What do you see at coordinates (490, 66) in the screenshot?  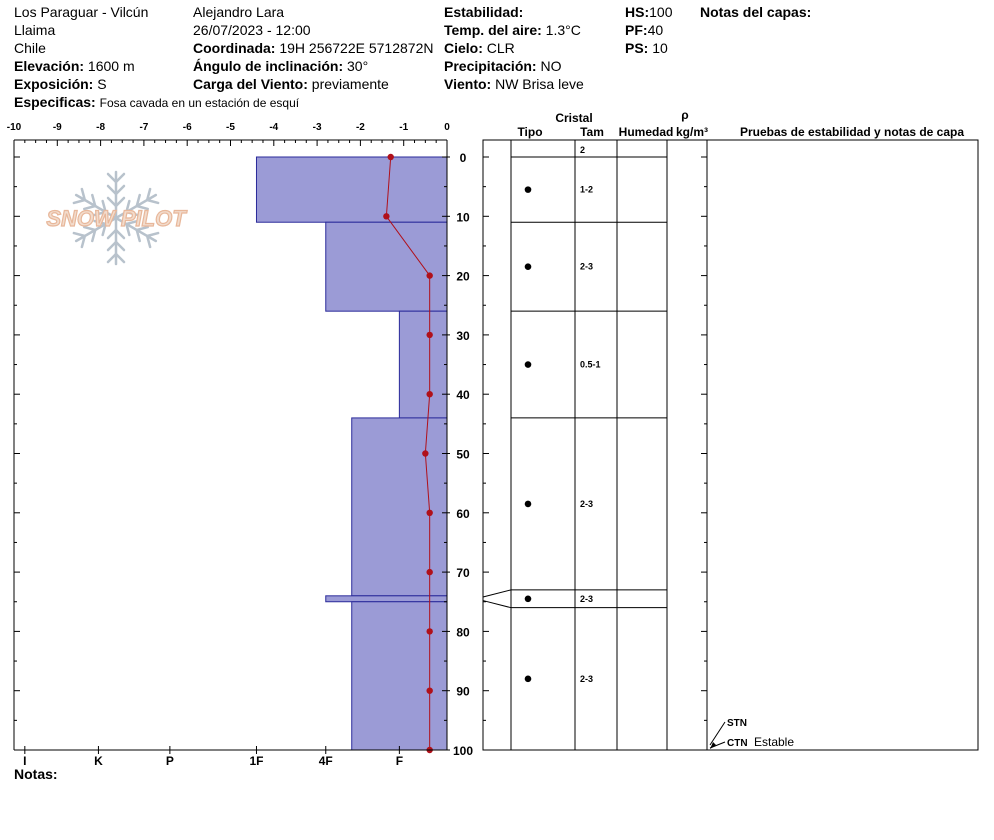 I see `precip-label: Precipitación:` at bounding box center [490, 66].